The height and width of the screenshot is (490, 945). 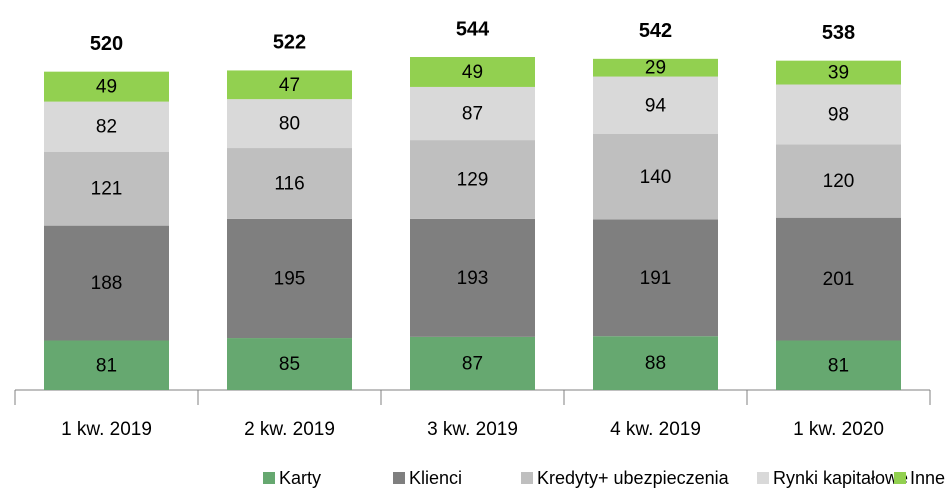 I want to click on value-label: 88, so click(x=655, y=363).